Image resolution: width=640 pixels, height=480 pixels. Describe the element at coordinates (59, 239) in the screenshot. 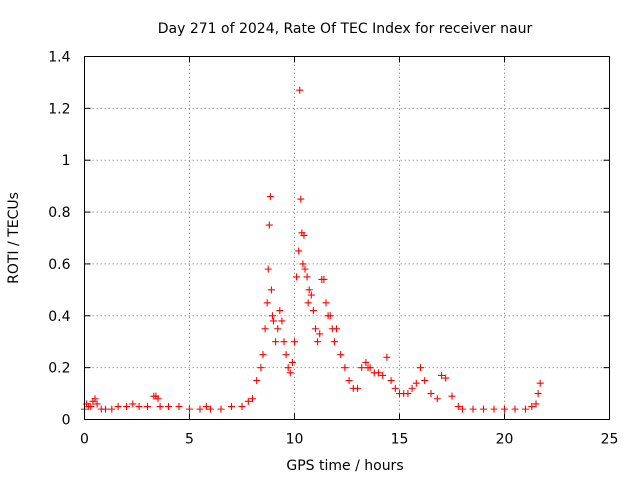

I see `y-tick-labels: 0 0.2 0.4 0.6 0.8 1 1.2 1.4` at that location.